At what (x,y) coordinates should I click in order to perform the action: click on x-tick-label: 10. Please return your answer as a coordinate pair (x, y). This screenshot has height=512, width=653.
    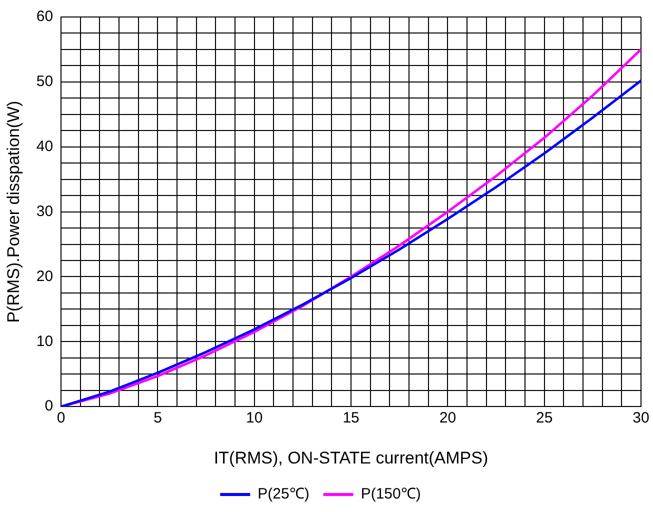
    Looking at the image, I should click on (254, 418).